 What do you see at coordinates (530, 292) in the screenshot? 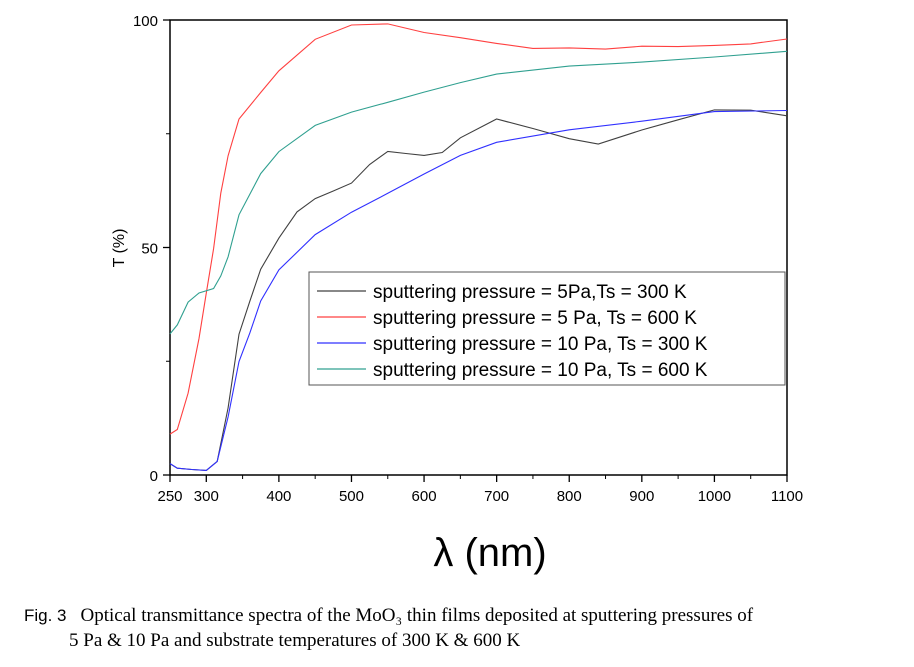
I see `legend-label-1: sputtering pressure = 5Pa,Ts = 300 K` at bounding box center [530, 292].